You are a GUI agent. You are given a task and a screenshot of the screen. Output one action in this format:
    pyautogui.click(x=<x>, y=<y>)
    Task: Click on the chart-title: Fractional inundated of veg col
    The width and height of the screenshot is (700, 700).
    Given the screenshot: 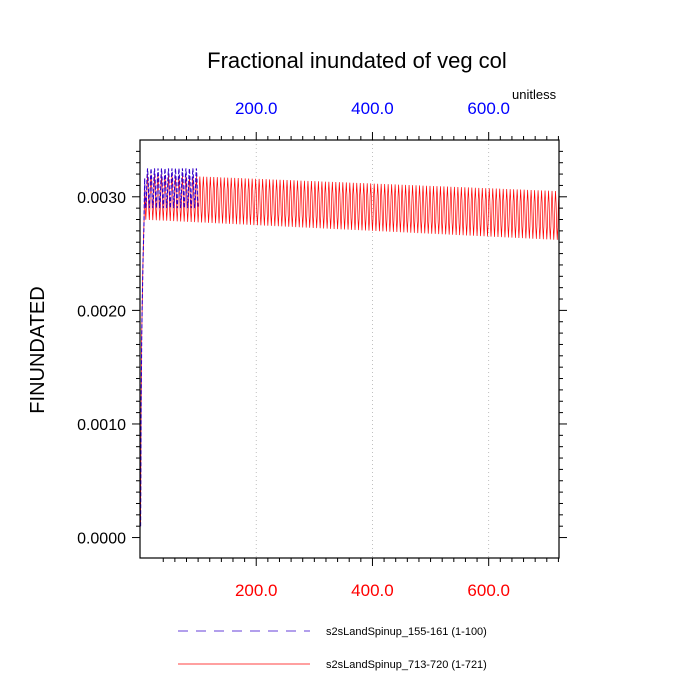 What is the action you would take?
    pyautogui.click(x=357, y=60)
    